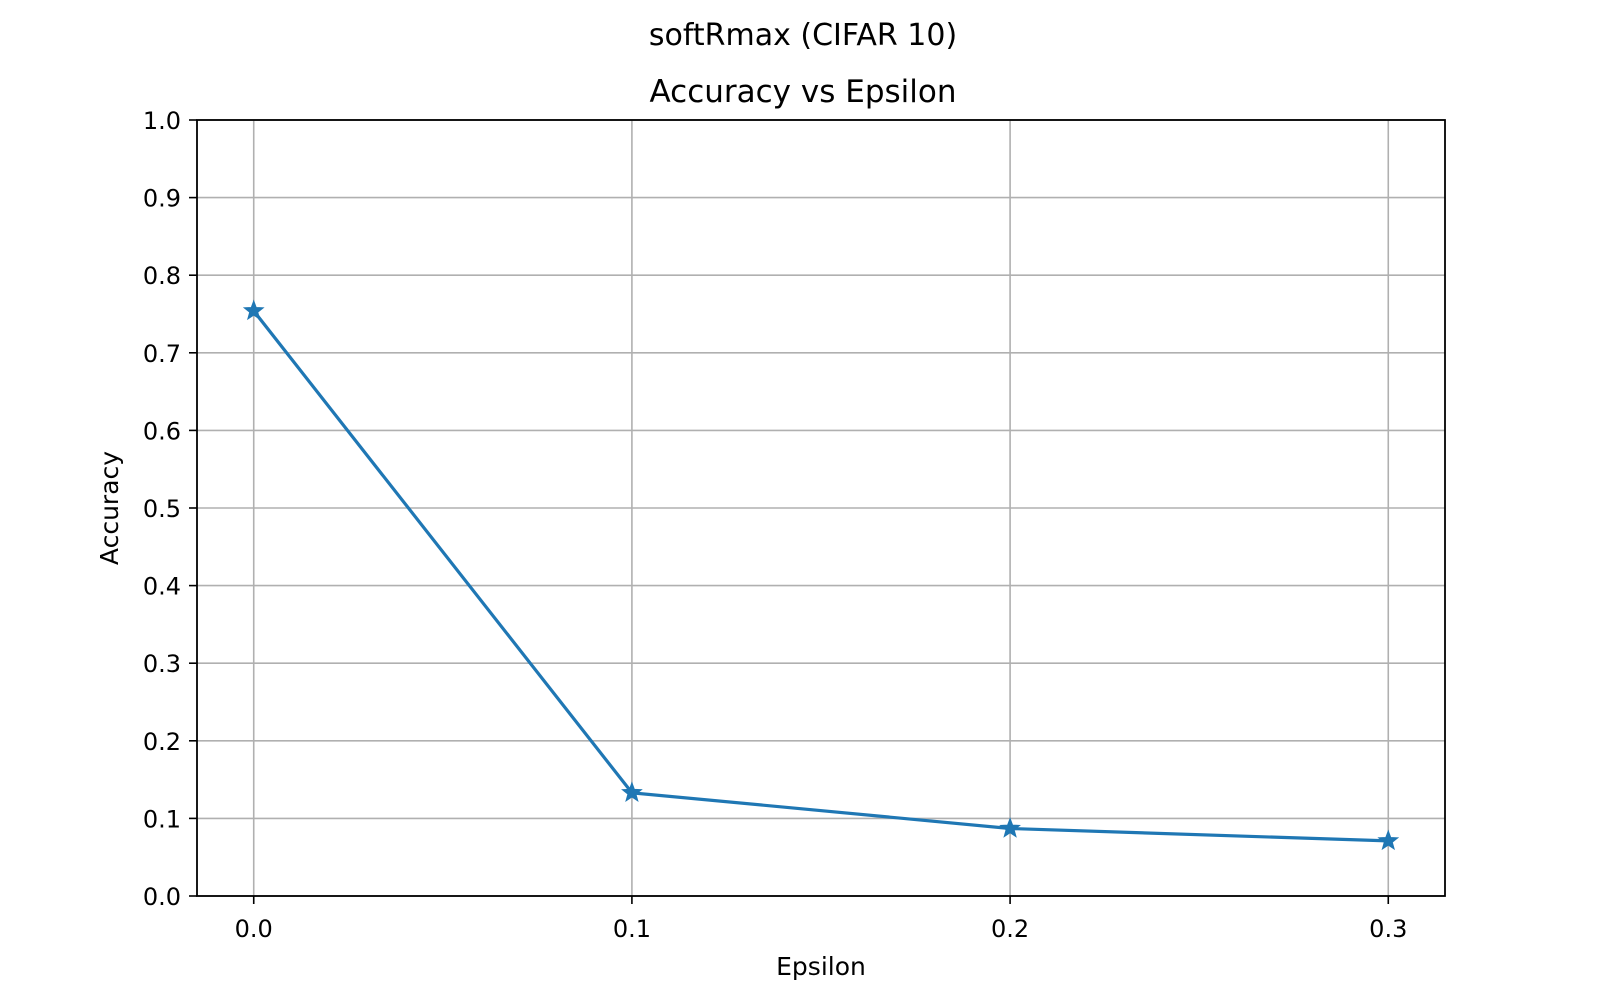  What do you see at coordinates (162, 276) in the screenshot?
I see `y-tick-label: 0.8` at bounding box center [162, 276].